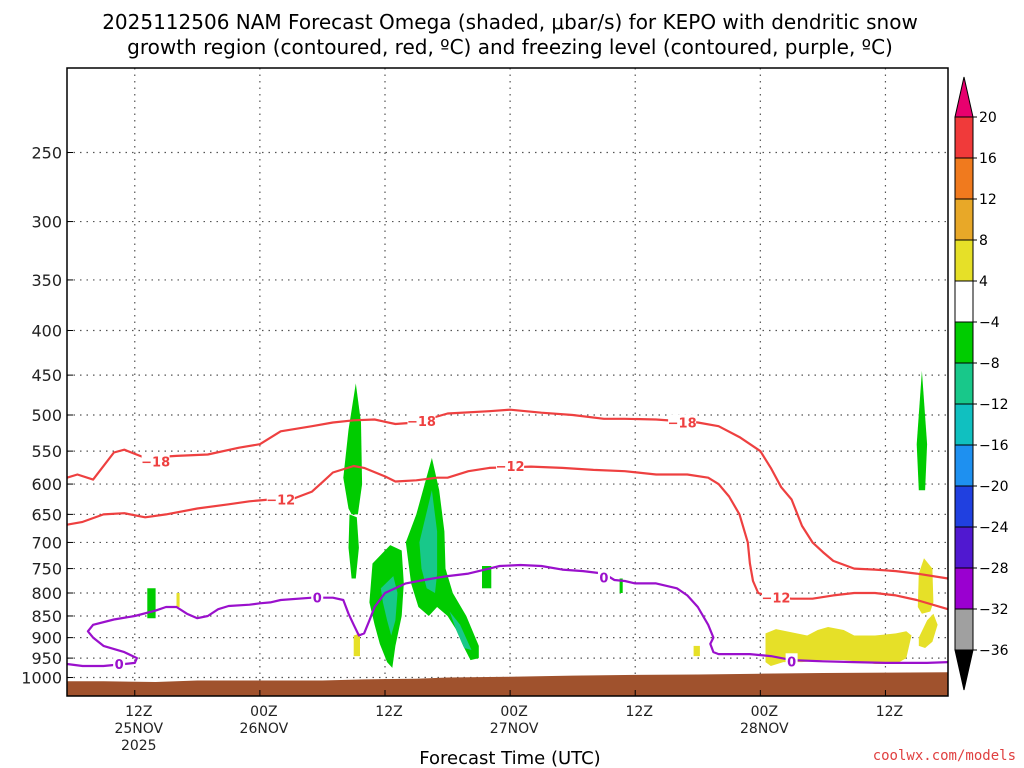 The height and width of the screenshot is (768, 1024). What do you see at coordinates (514, 729) in the screenshot?
I see `x-tick-line2-42: 27NOV` at bounding box center [514, 729].